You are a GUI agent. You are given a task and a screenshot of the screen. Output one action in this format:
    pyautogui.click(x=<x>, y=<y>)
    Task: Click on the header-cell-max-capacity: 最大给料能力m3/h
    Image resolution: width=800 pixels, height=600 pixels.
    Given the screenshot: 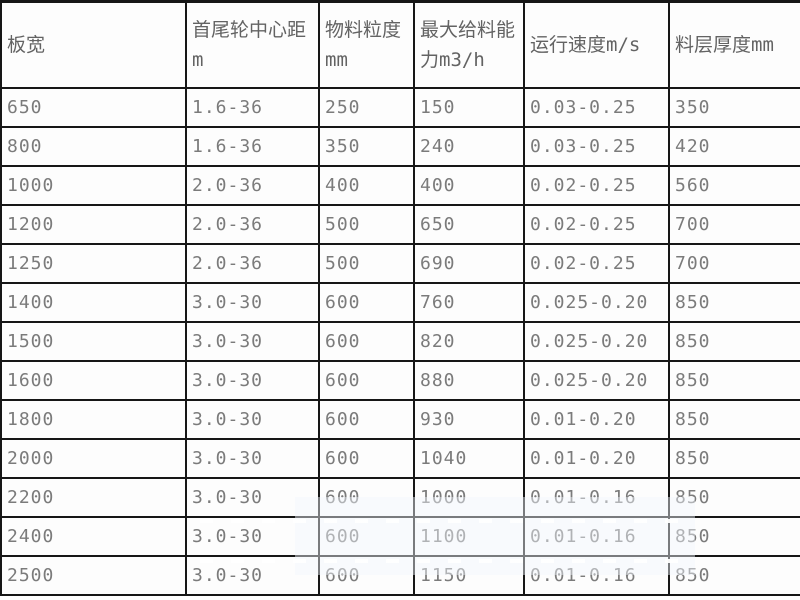 What is the action you would take?
    pyautogui.click(x=469, y=44)
    